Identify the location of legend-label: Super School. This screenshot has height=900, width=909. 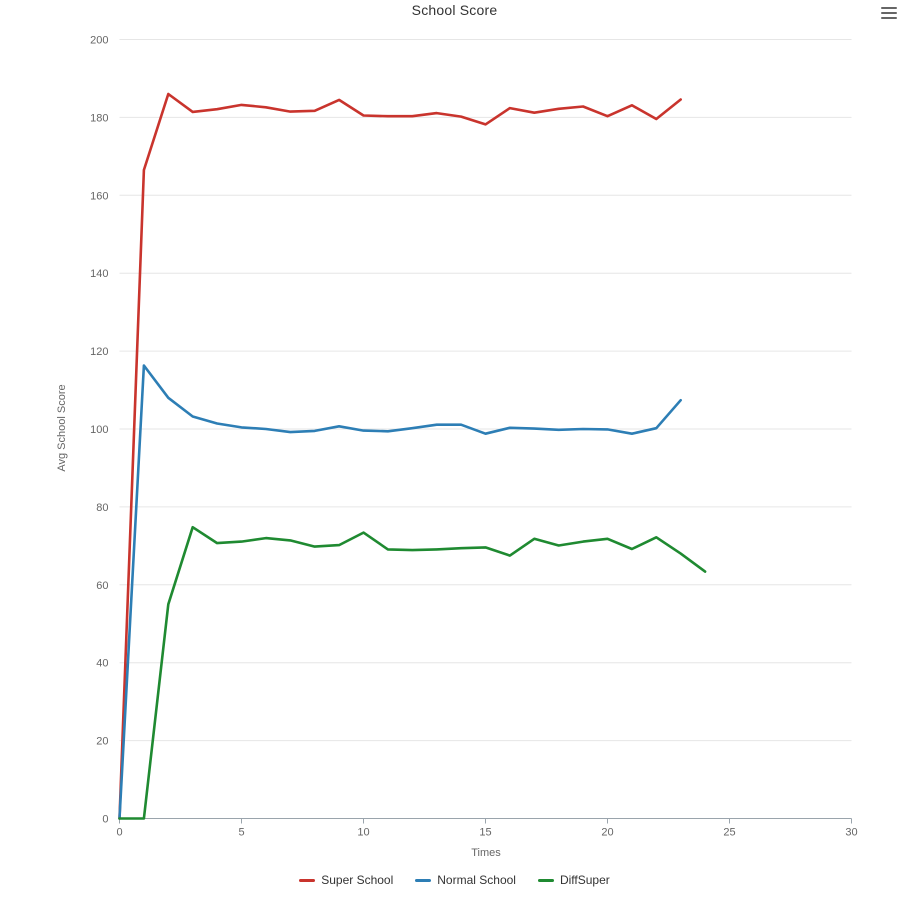
(357, 880).